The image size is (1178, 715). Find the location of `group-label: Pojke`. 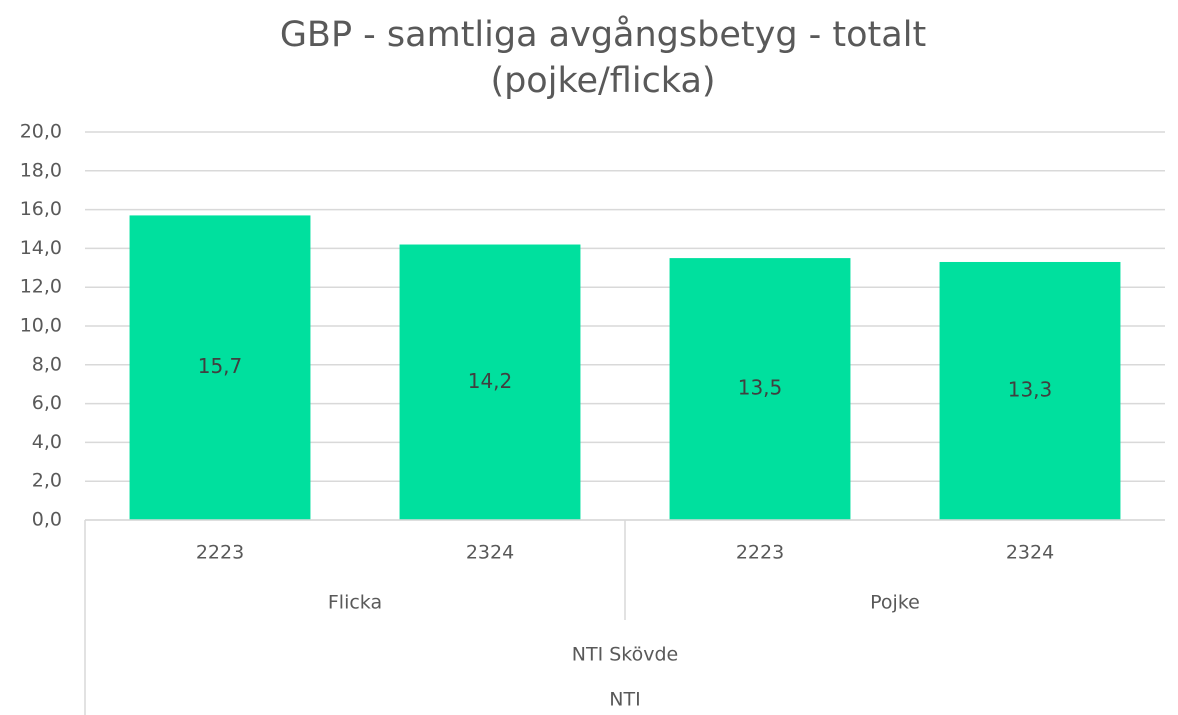

group-label: Pojke is located at coordinates (895, 603).